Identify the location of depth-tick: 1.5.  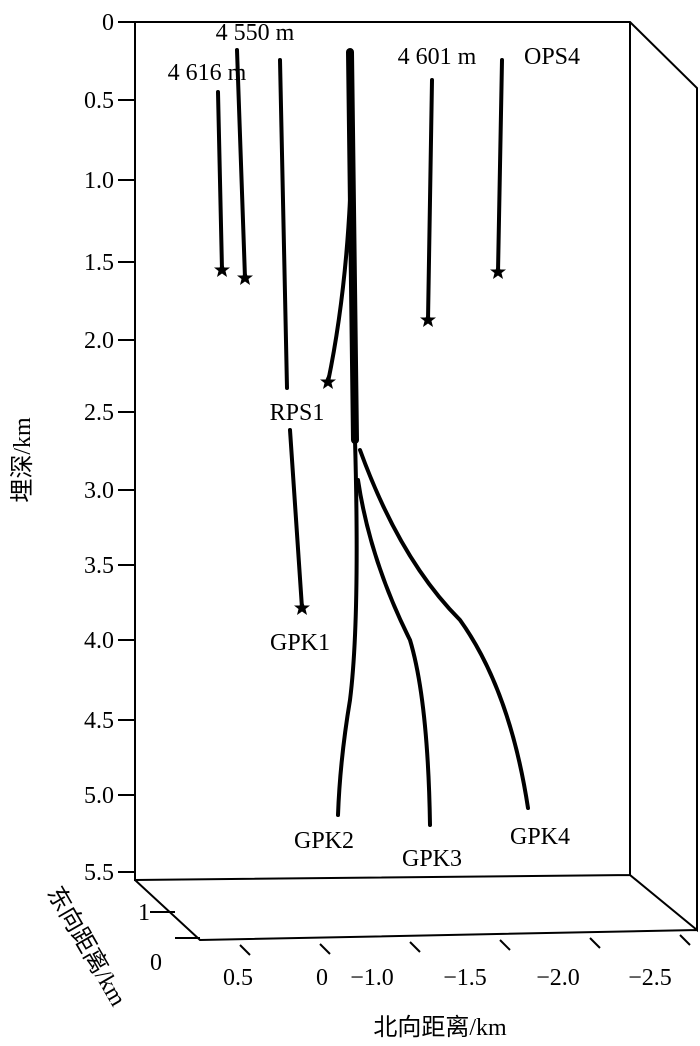
(99, 263).